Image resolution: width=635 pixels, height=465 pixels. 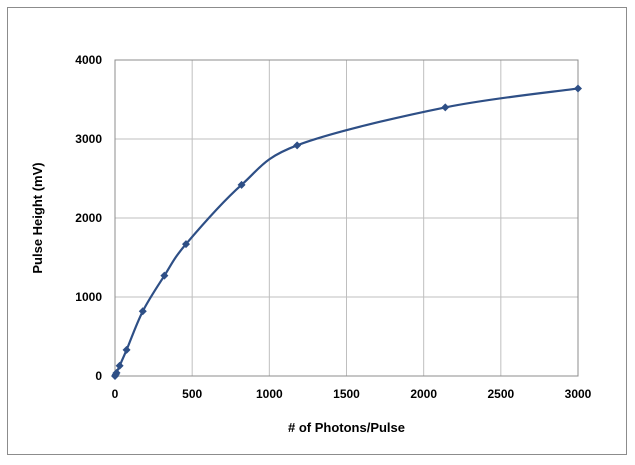 I want to click on y-tick-label: 2000, so click(x=88, y=218).